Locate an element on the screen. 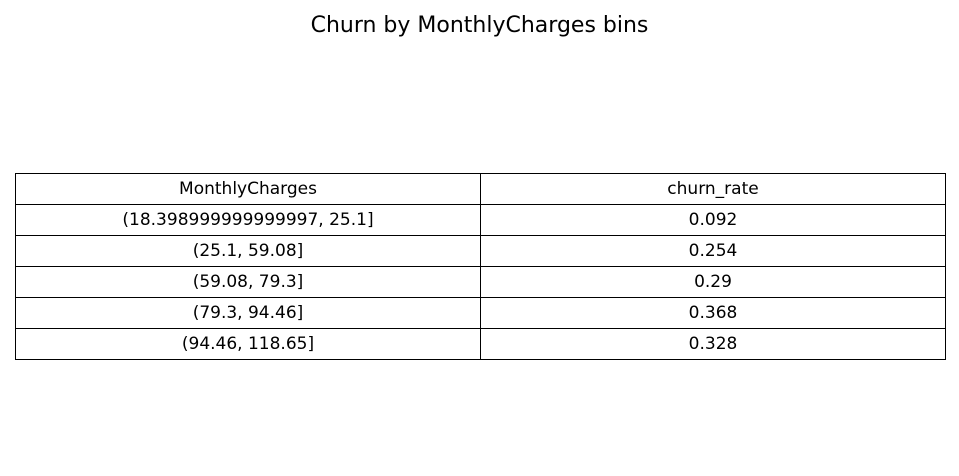 The height and width of the screenshot is (476, 959). cell-churn-rate: 0.29 is located at coordinates (713, 282).